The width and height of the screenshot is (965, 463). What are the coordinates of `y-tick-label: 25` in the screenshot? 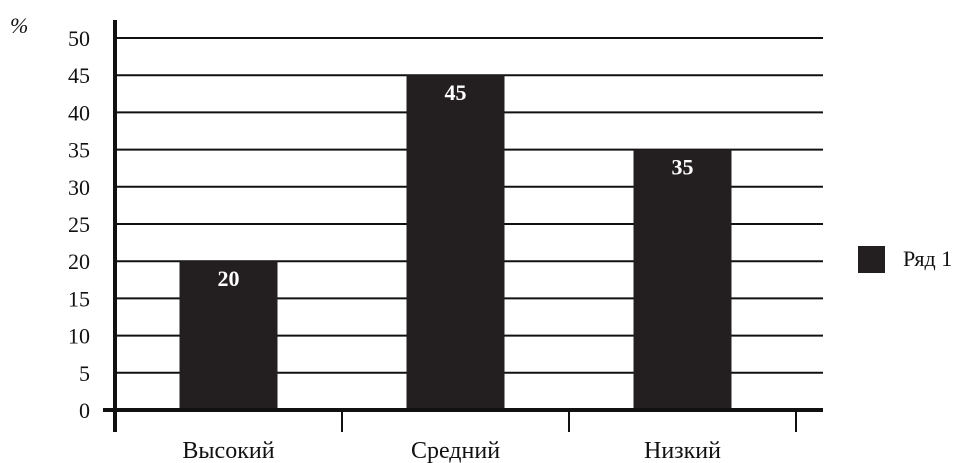 It's located at (79, 224).